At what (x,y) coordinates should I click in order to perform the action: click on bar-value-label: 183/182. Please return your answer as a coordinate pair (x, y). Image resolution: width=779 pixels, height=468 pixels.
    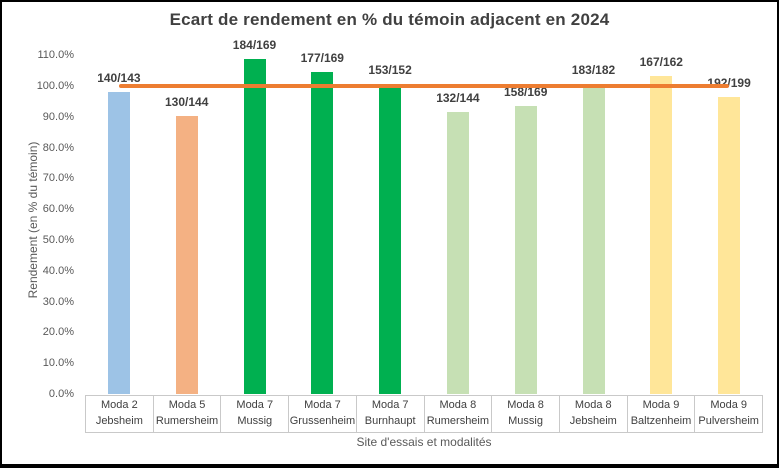
    Looking at the image, I should click on (593, 70).